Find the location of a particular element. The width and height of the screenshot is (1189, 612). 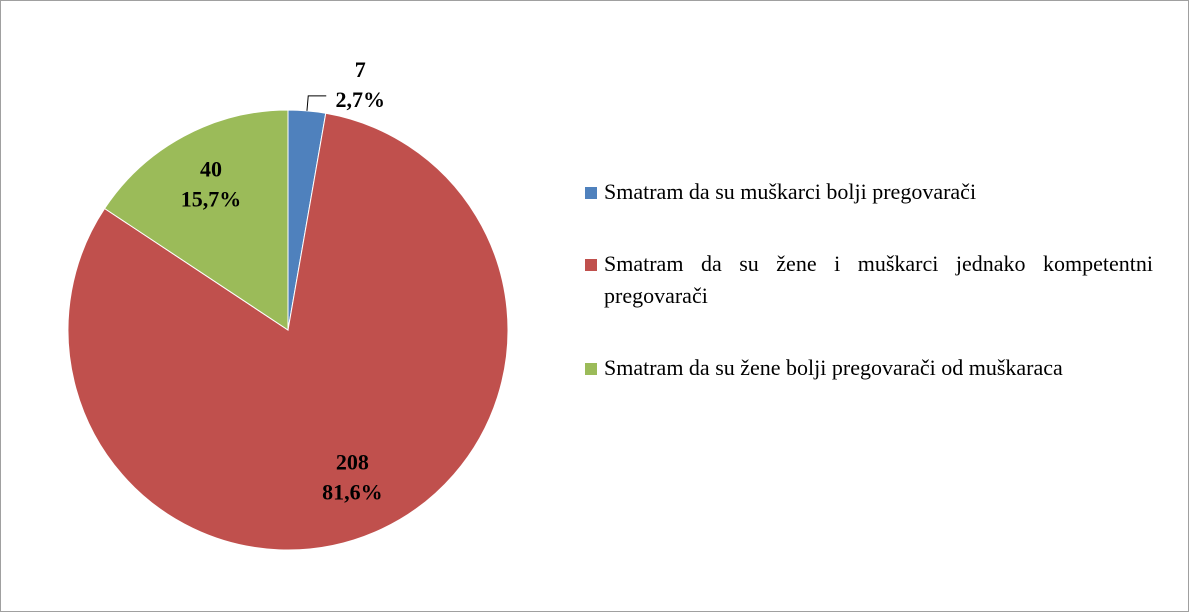

percent-label: 15,7% is located at coordinates (211, 199).